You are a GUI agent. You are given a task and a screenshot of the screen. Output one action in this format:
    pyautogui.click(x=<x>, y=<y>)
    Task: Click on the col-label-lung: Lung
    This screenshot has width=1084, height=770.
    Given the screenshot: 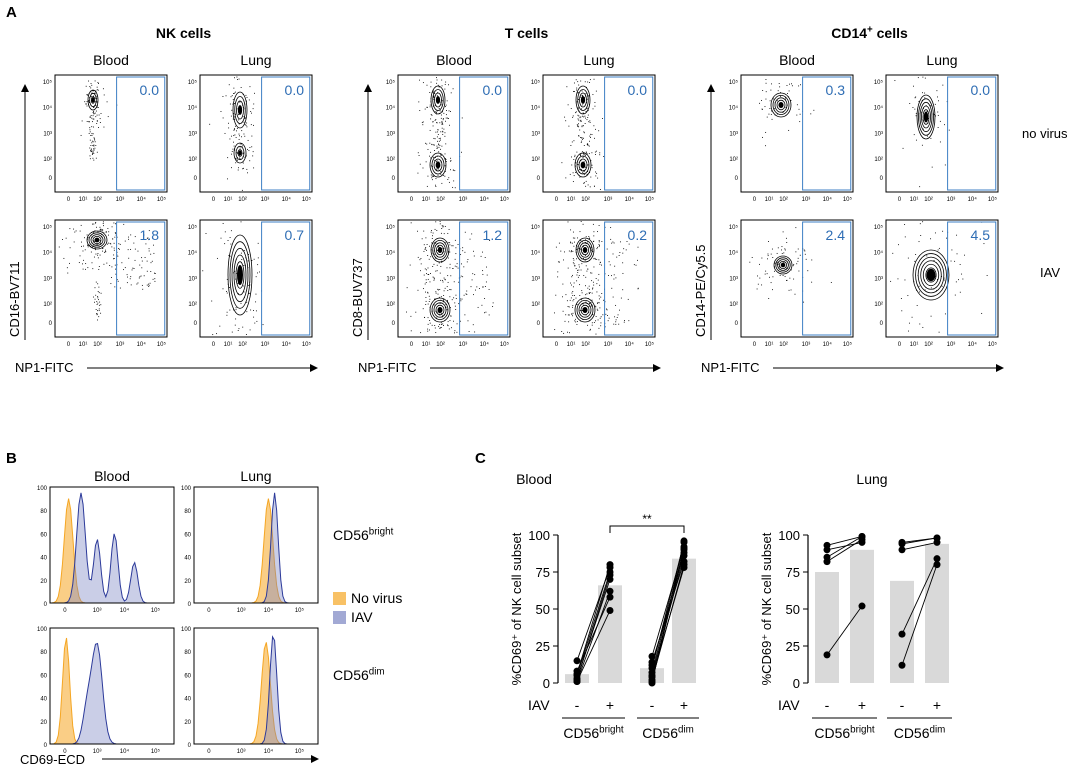 What is the action you would take?
    pyautogui.click(x=255, y=476)
    